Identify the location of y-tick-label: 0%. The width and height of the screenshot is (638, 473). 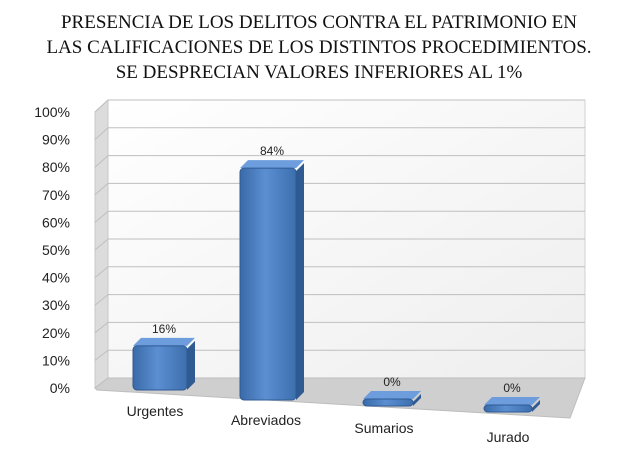
(60, 388).